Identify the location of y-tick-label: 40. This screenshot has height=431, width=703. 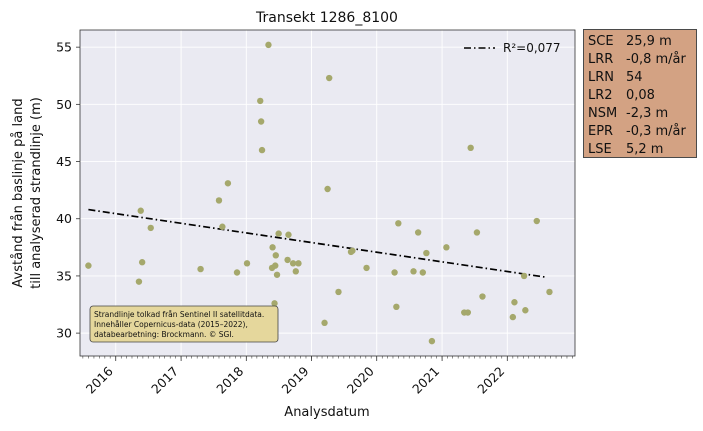
(64, 218).